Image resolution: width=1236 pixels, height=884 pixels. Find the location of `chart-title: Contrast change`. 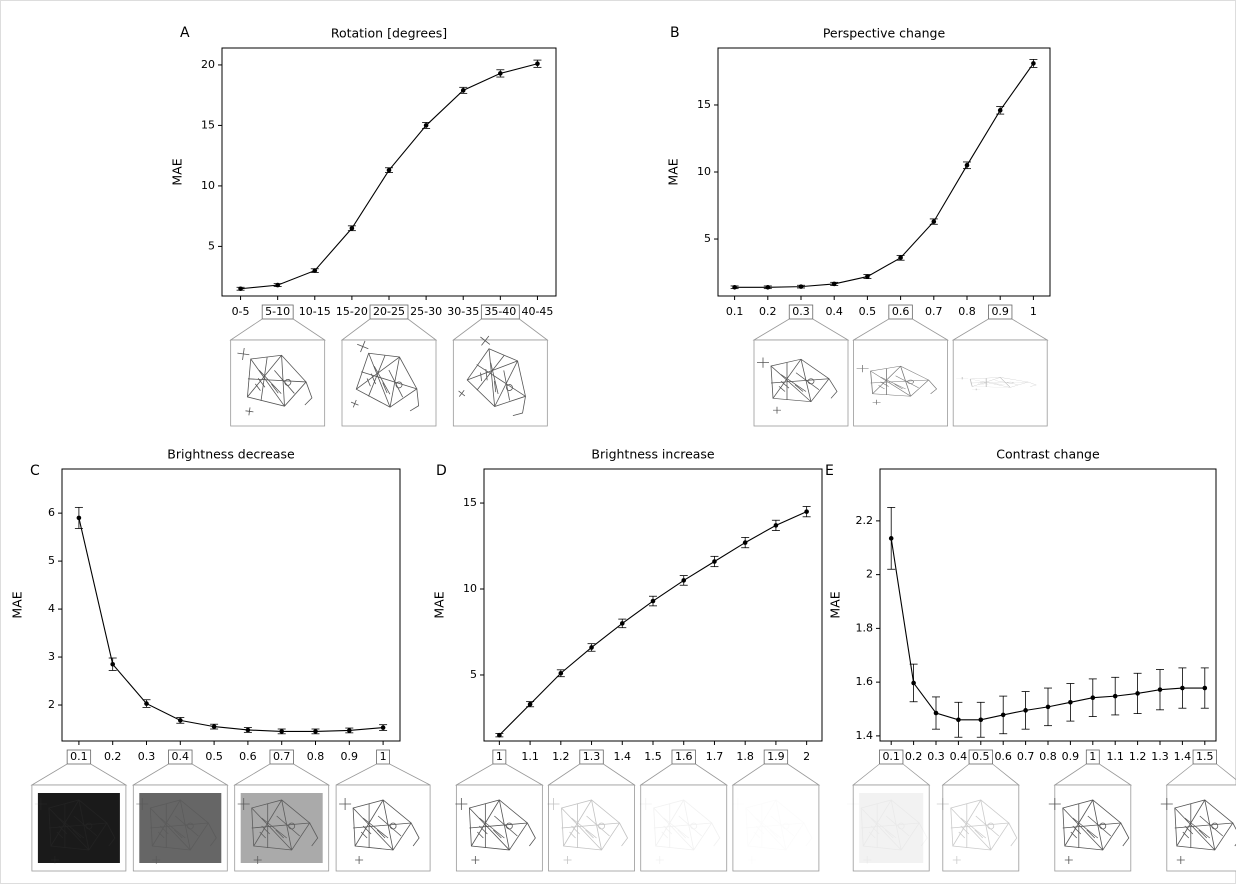

chart-title: Contrast change is located at coordinates (1048, 454).